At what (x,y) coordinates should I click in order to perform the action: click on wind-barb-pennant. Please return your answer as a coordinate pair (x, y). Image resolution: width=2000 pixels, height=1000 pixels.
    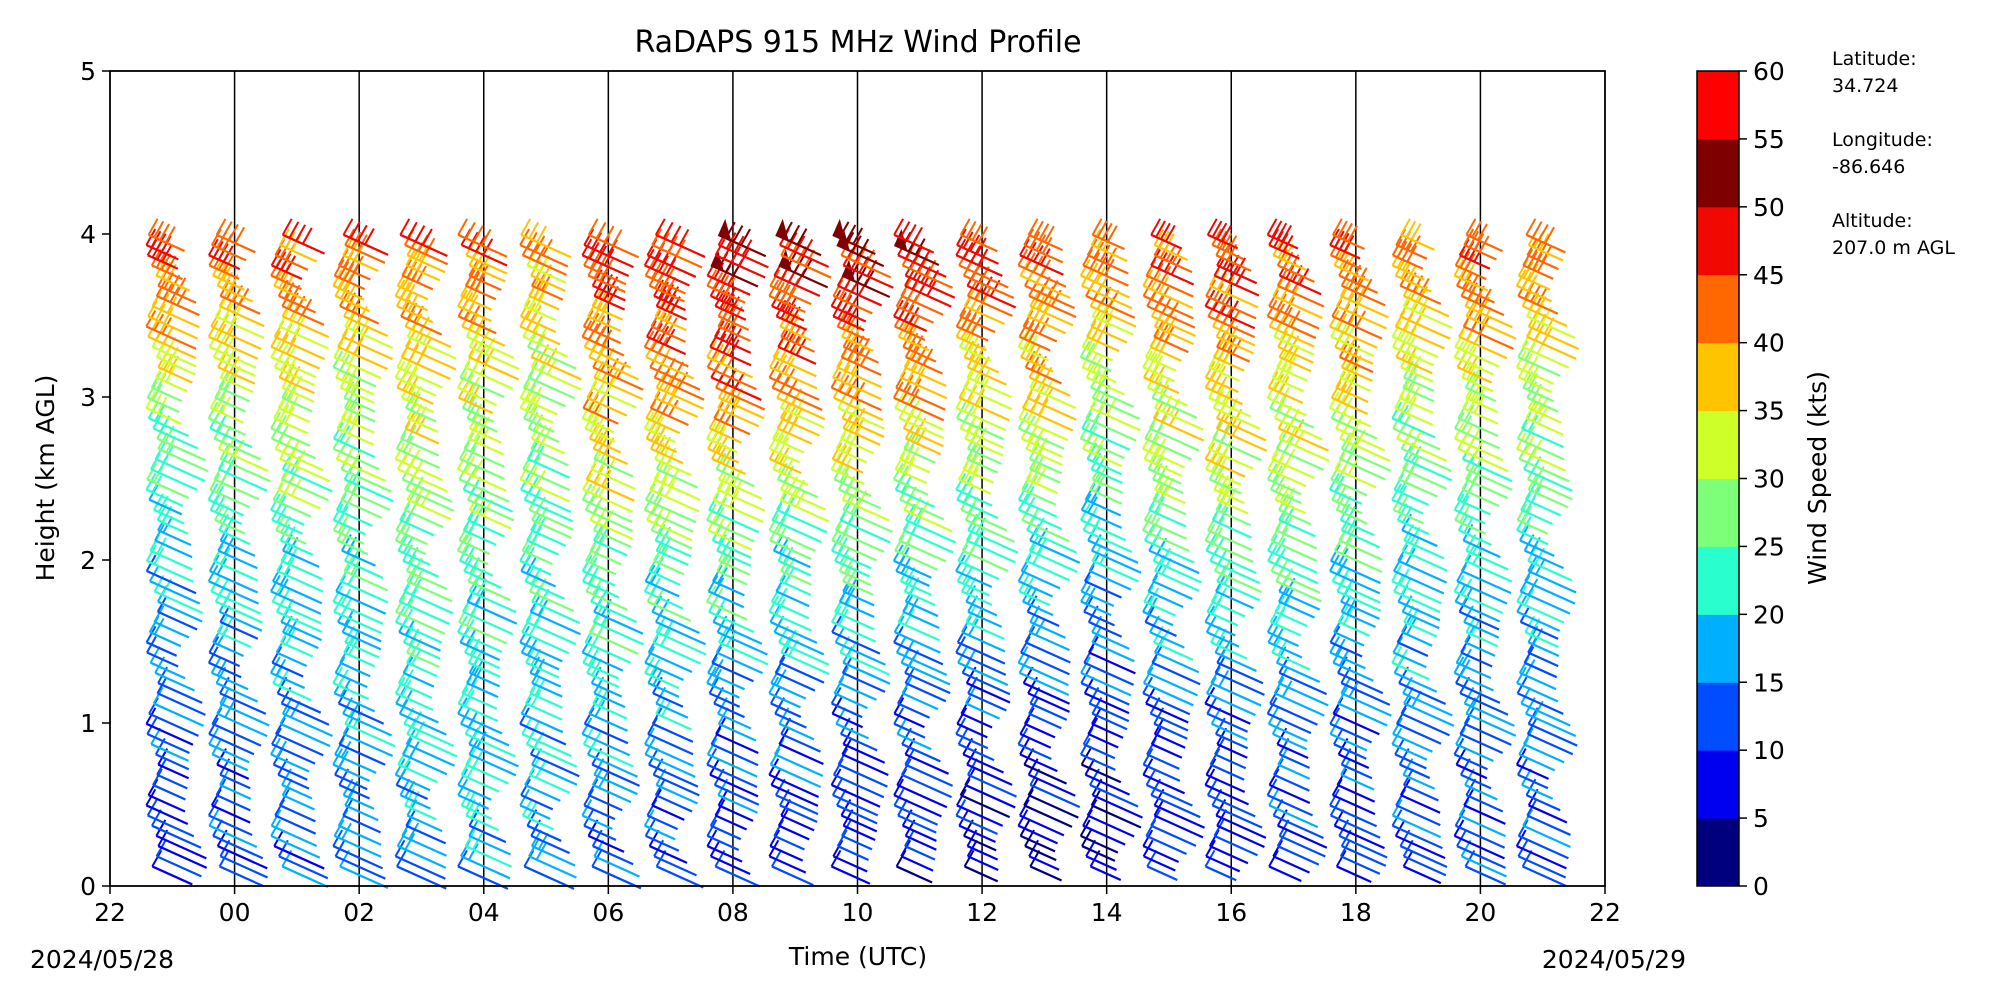
    Looking at the image, I should click on (839, 229).